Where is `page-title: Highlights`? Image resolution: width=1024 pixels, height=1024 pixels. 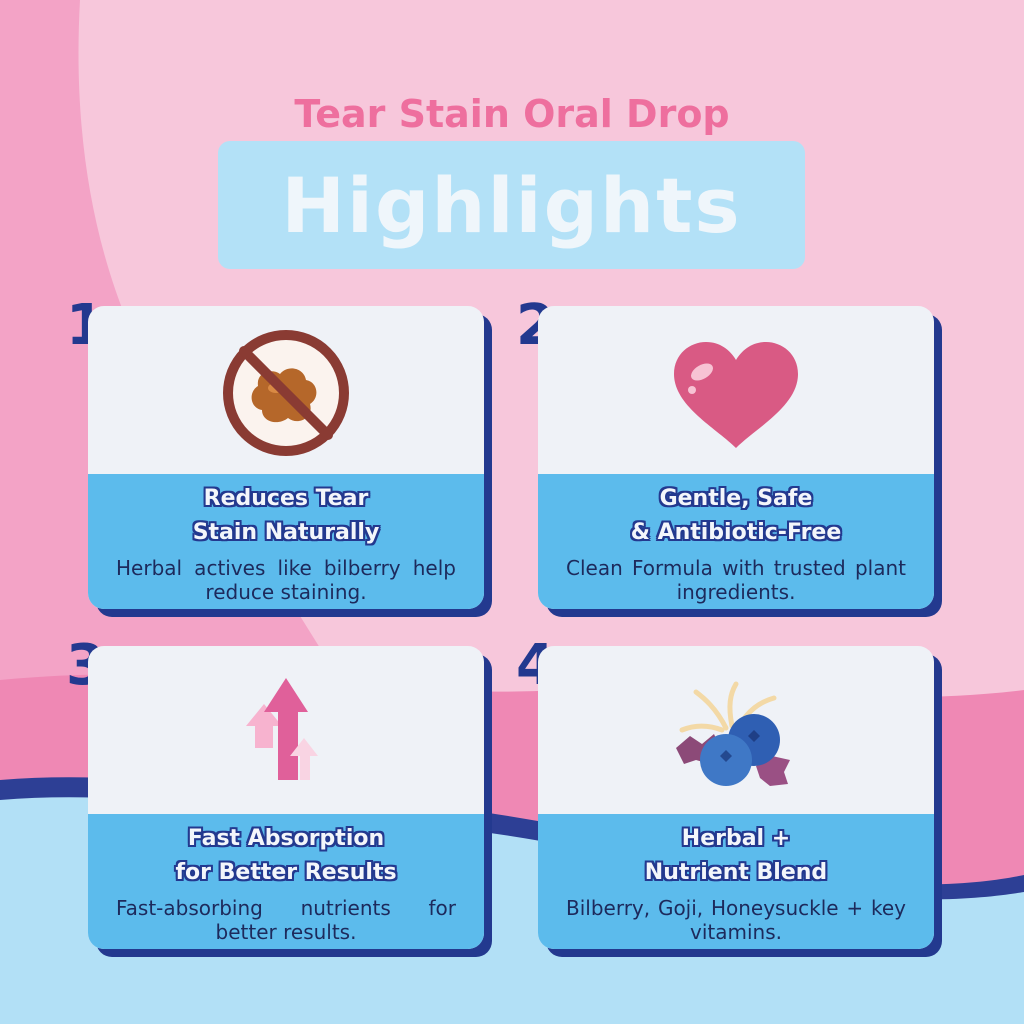
page-title: Highlights is located at coordinates (511, 205).